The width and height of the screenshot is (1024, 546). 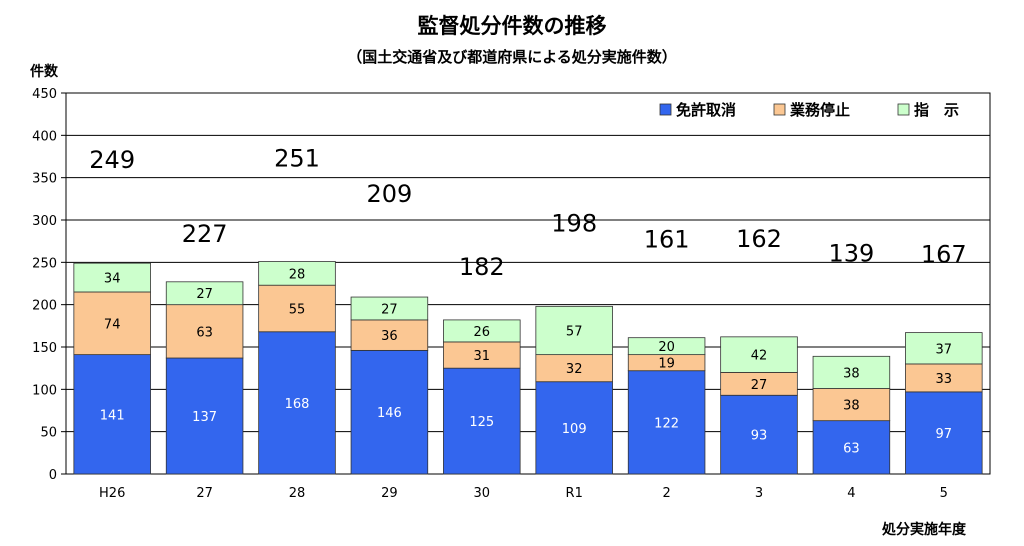 I want to click on x-tick-label: 28, so click(x=297, y=493).